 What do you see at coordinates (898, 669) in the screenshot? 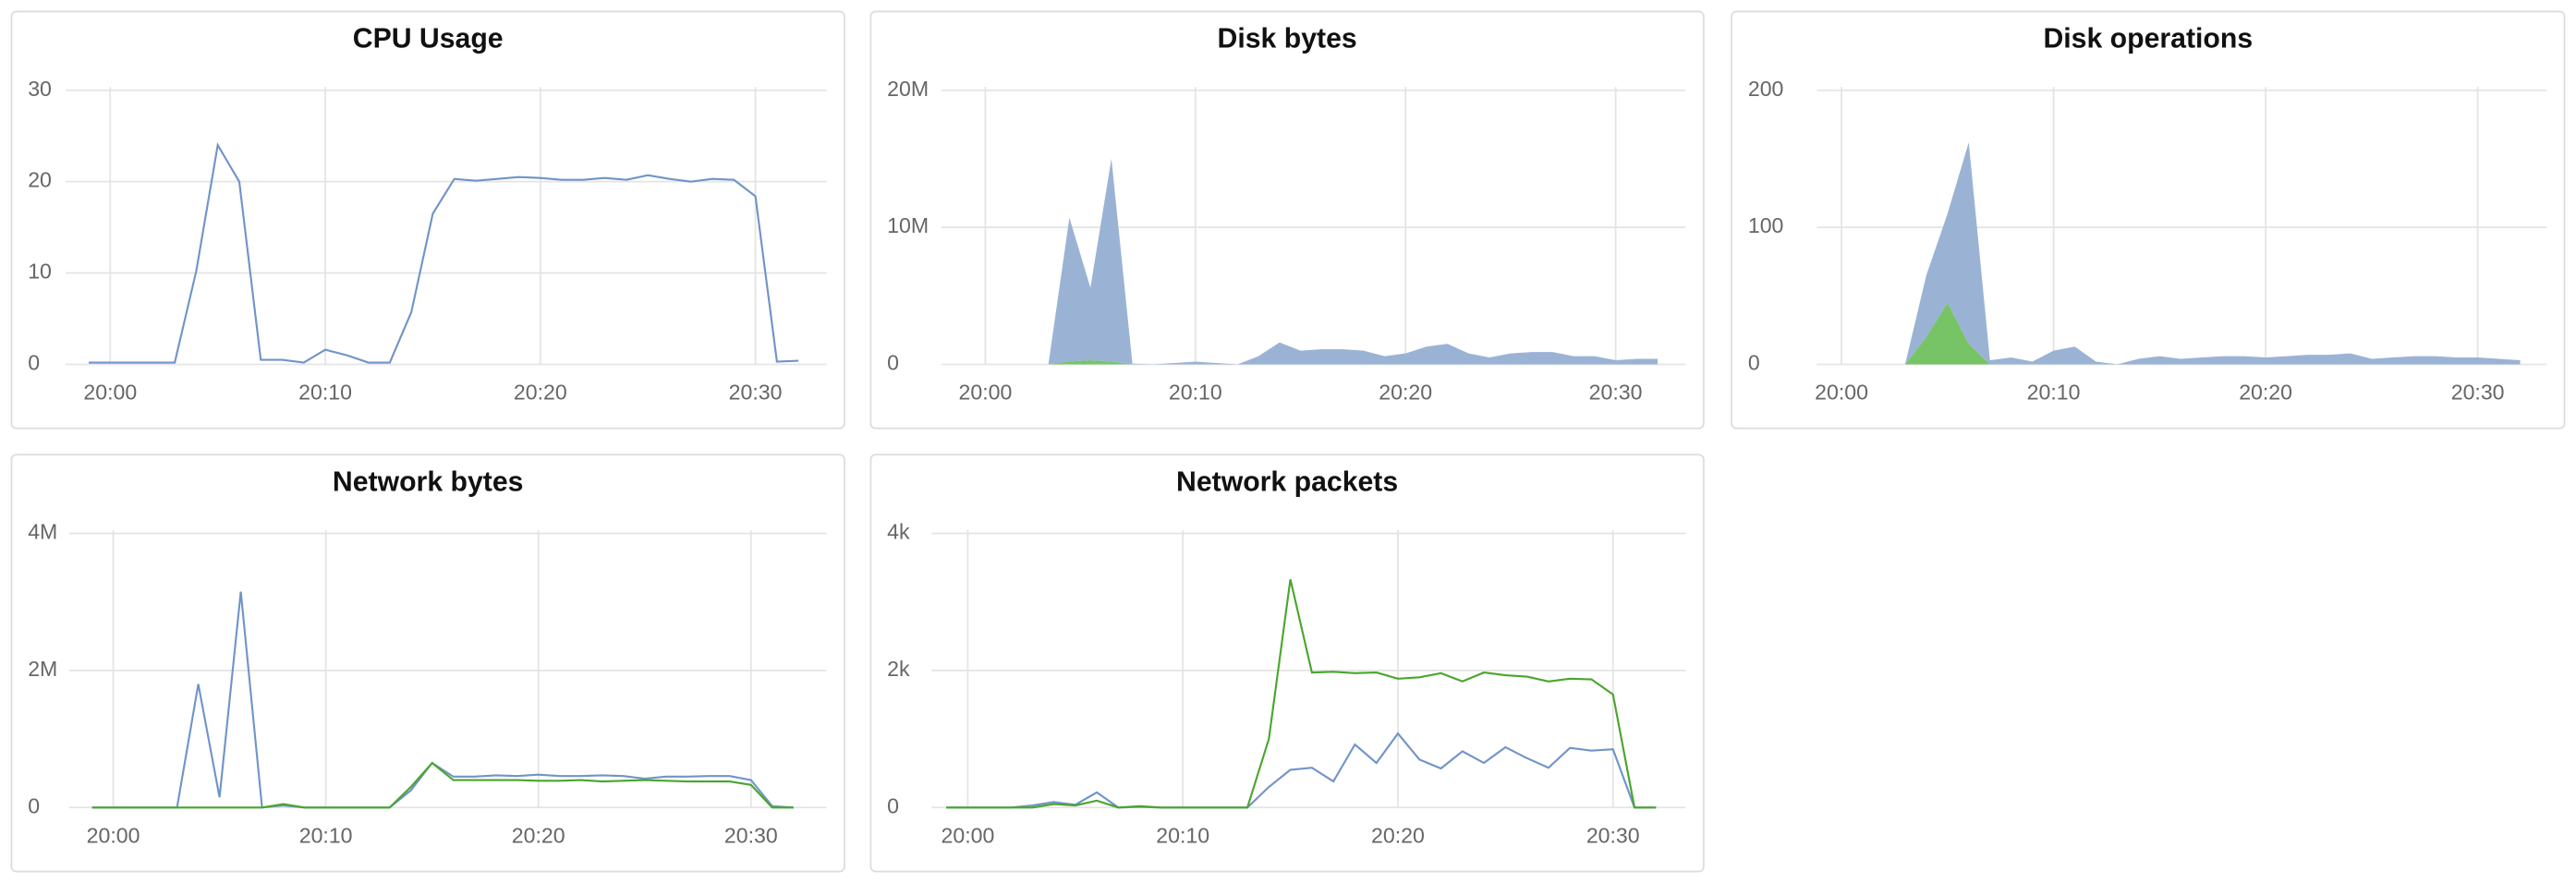
I see `y-tick-label: 2k` at bounding box center [898, 669].